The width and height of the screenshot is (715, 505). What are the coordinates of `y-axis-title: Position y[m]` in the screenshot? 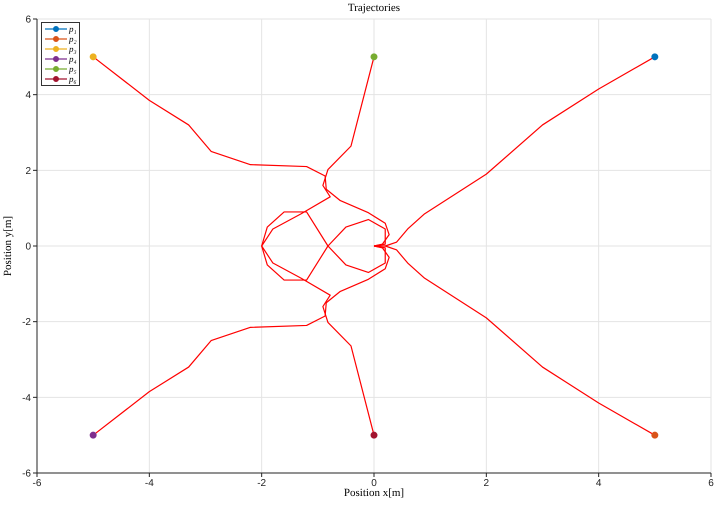 It's located at (8, 246).